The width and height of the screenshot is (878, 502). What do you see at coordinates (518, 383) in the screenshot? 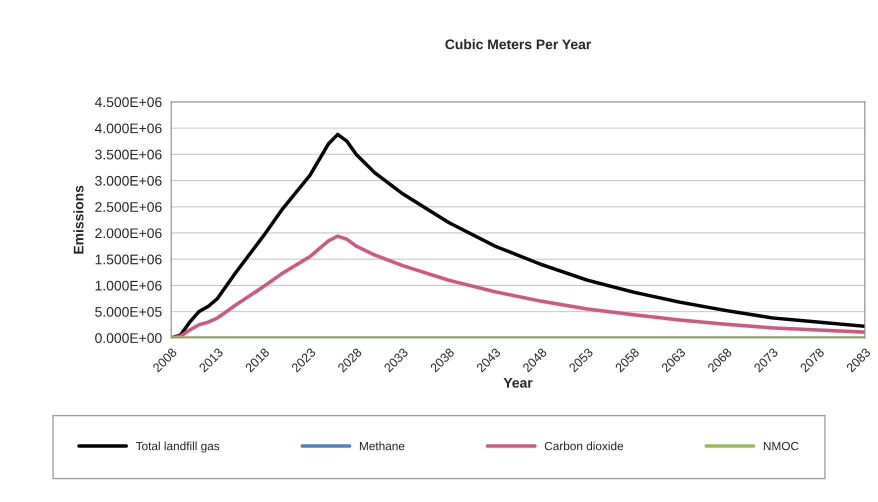
I see `x-axis-title: Year` at bounding box center [518, 383].